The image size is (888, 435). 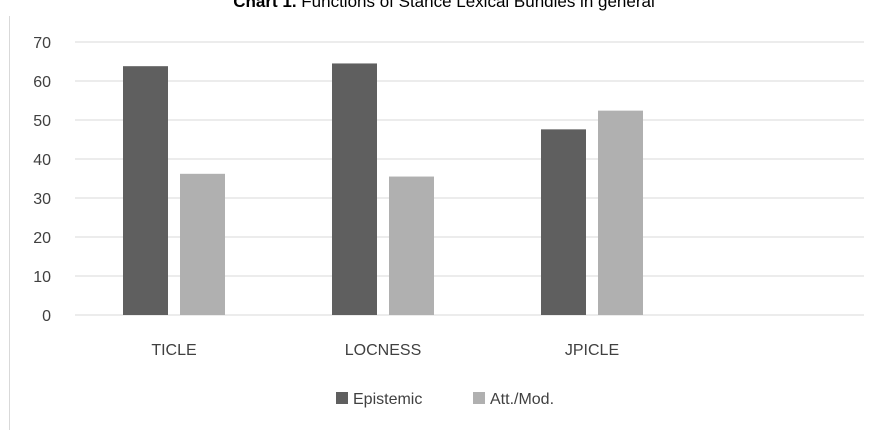 What do you see at coordinates (620, 212) in the screenshot?
I see `bar-jpicle-att-mod` at bounding box center [620, 212].